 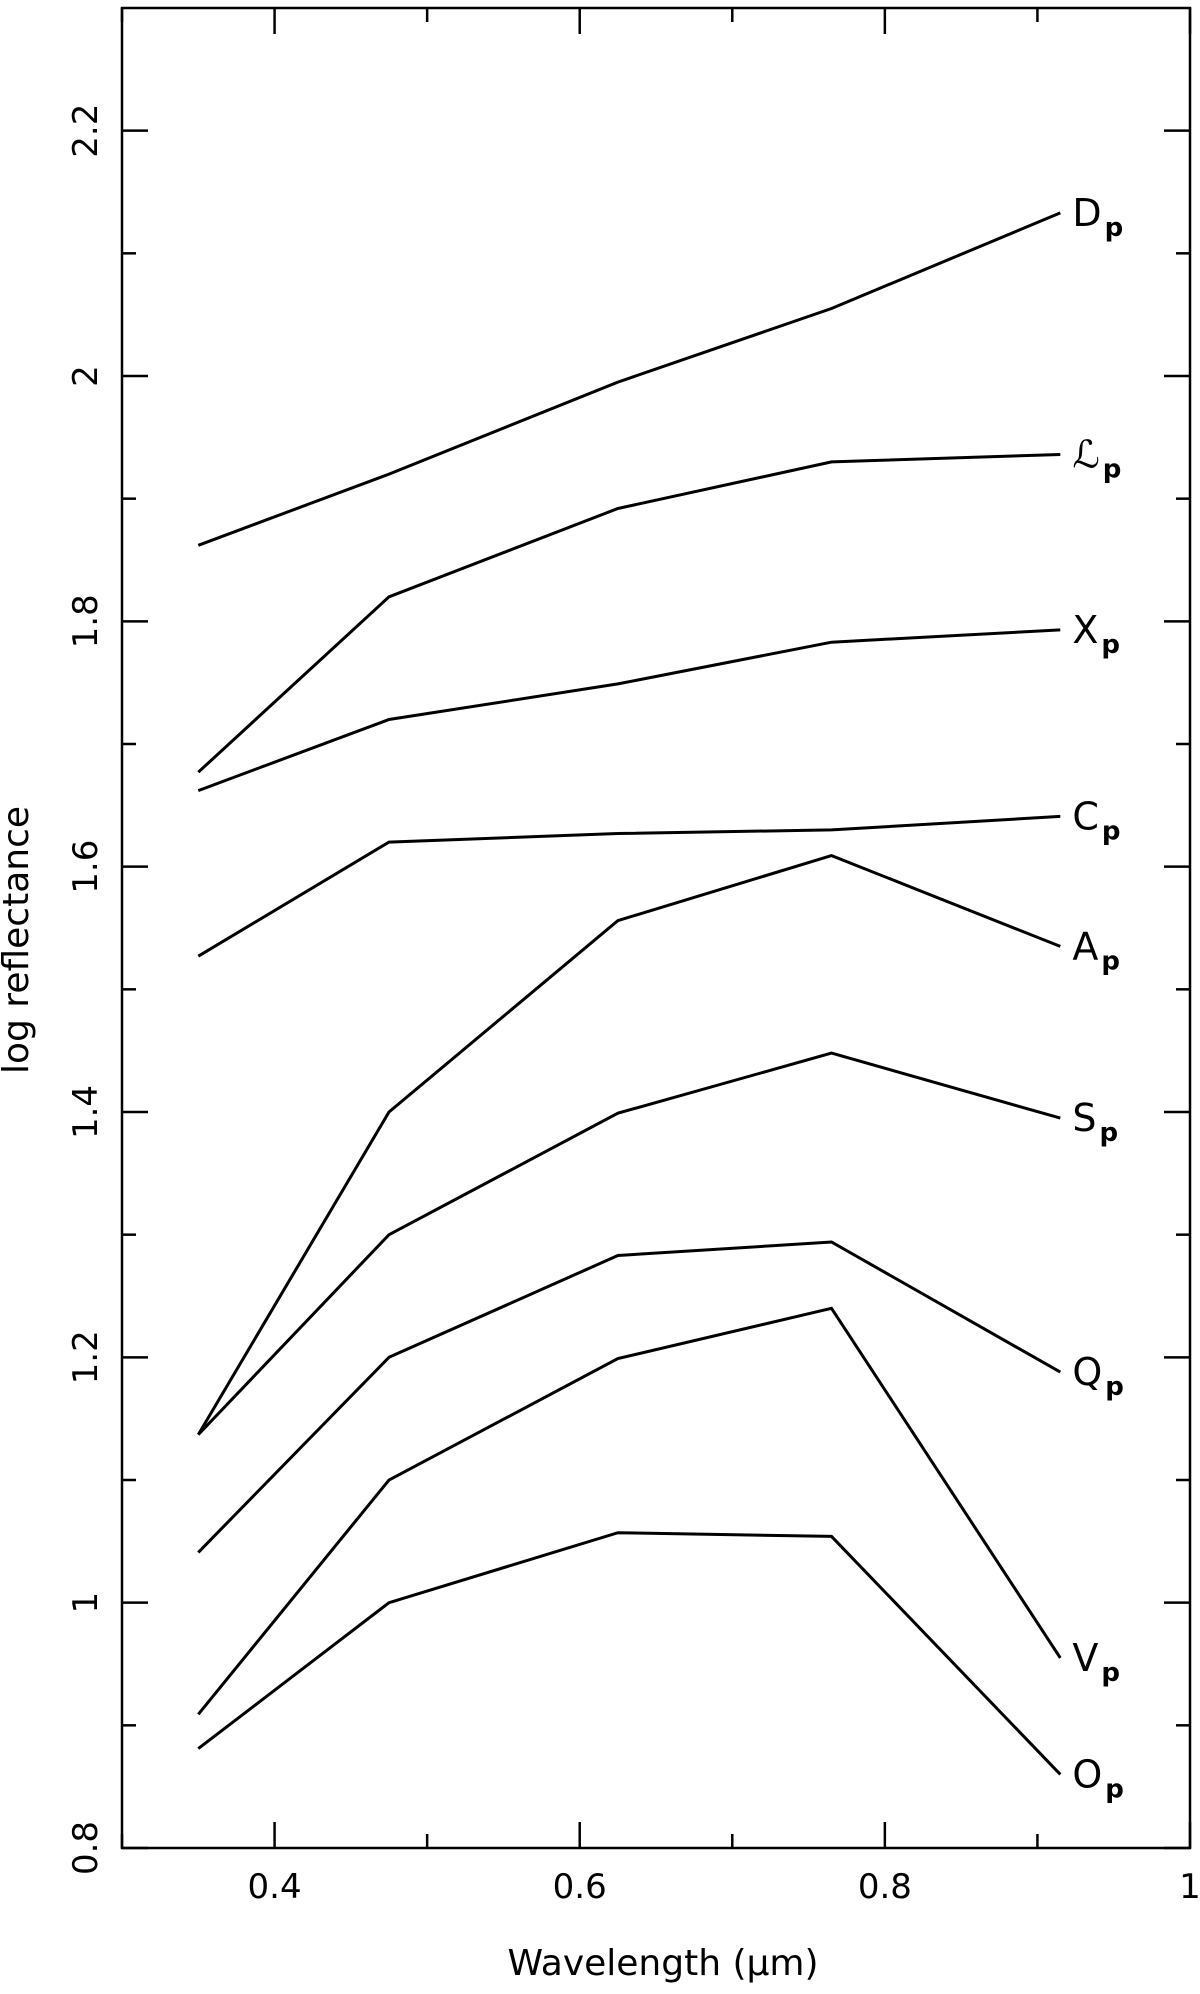 I want to click on series-line-O, so click(x=629, y=1653).